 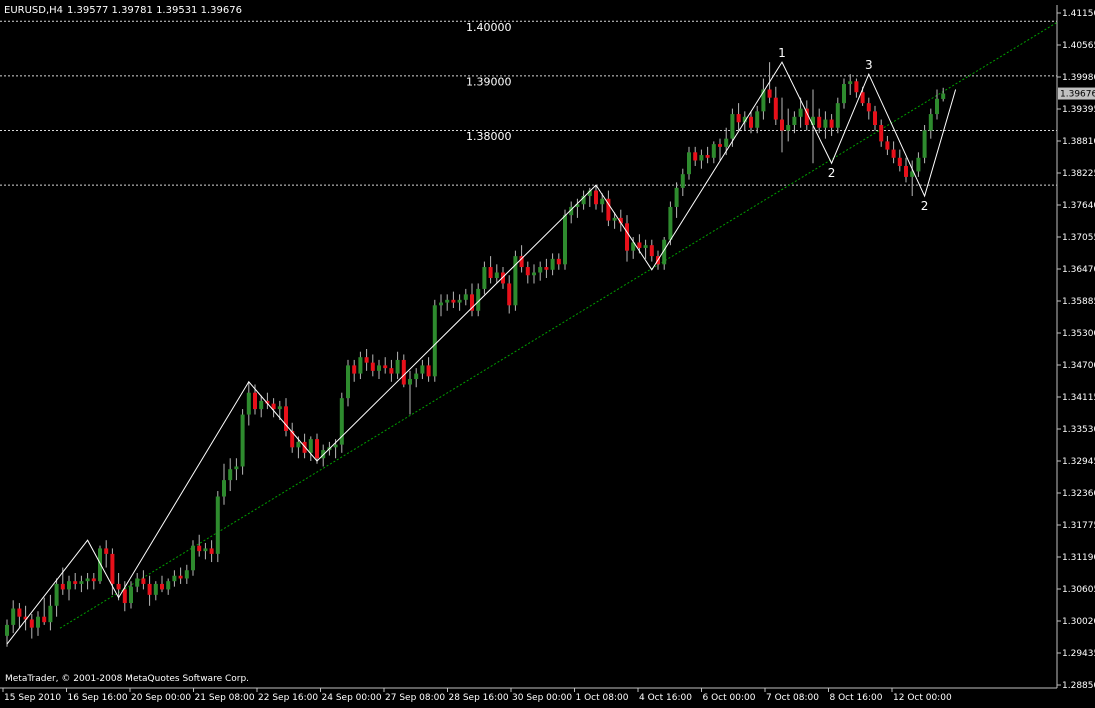 I want to click on price-tick-label: 1.29435, so click(x=1078, y=654).